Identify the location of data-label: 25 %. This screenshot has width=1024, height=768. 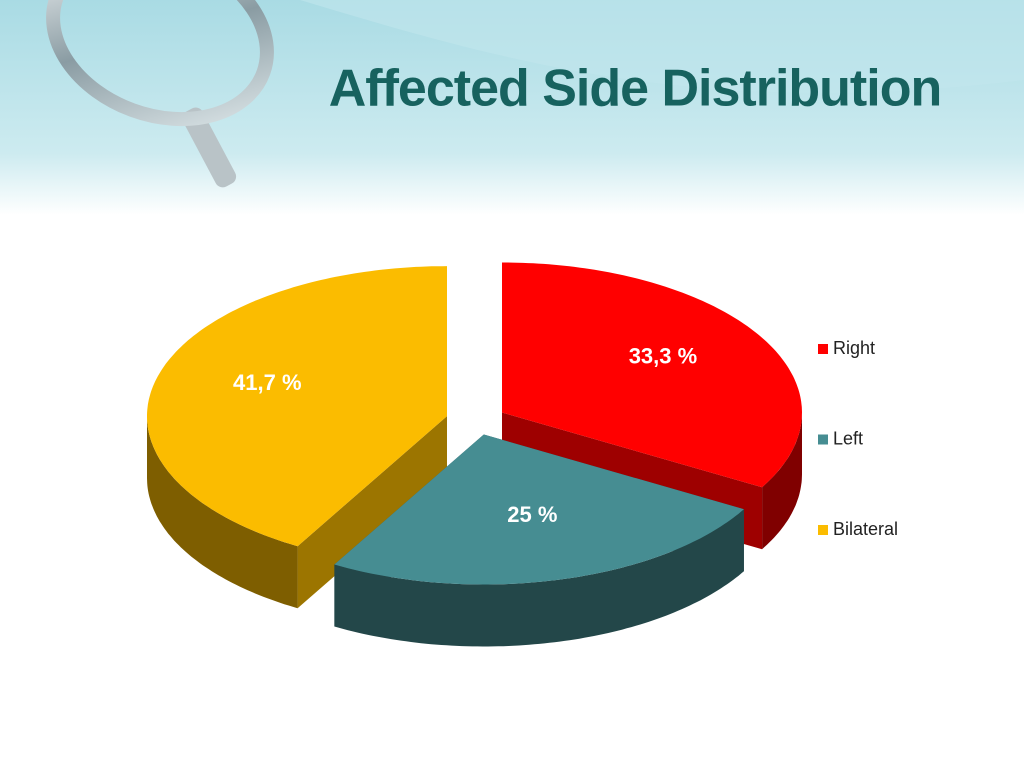
(532, 514).